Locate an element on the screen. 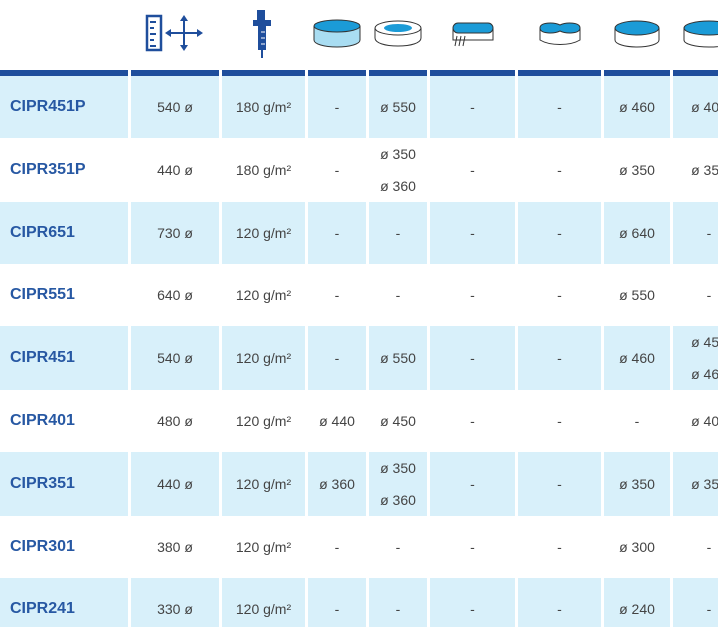 The width and height of the screenshot is (718, 627). product-code: CIPR351 is located at coordinates (64, 484).